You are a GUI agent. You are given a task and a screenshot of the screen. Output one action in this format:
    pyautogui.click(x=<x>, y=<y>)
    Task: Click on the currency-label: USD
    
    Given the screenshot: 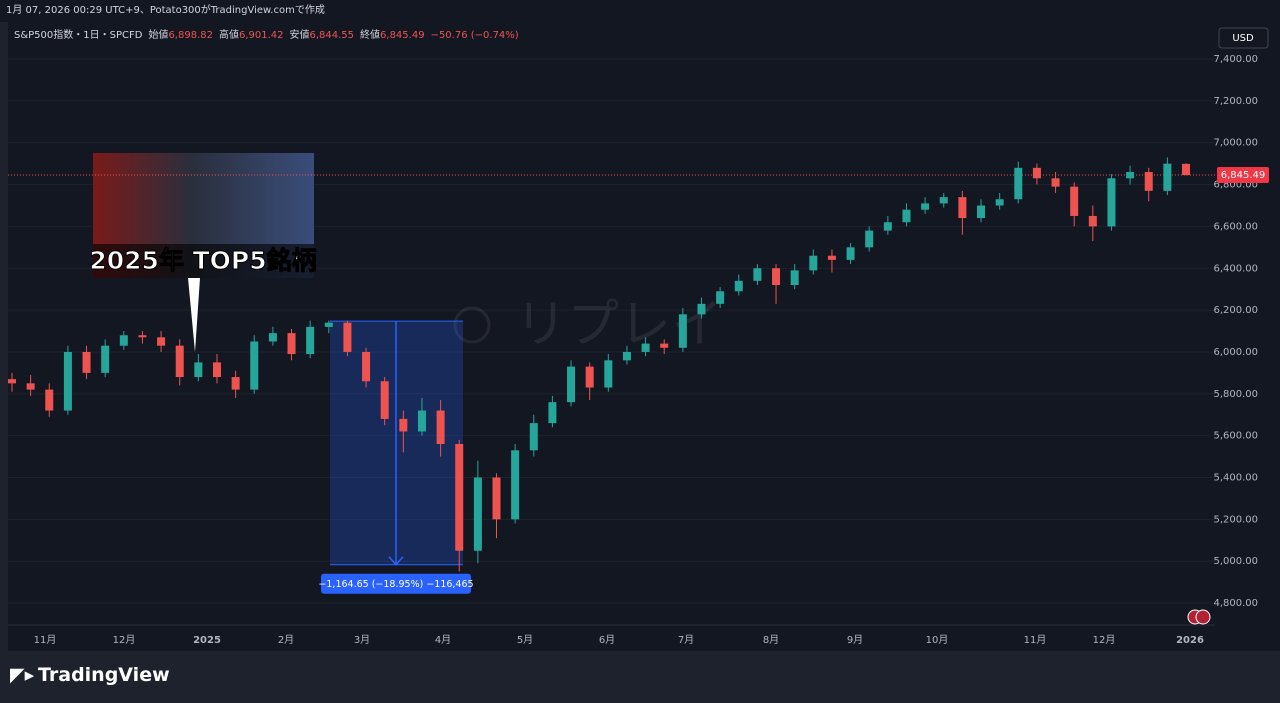 What is the action you would take?
    pyautogui.click(x=1243, y=38)
    